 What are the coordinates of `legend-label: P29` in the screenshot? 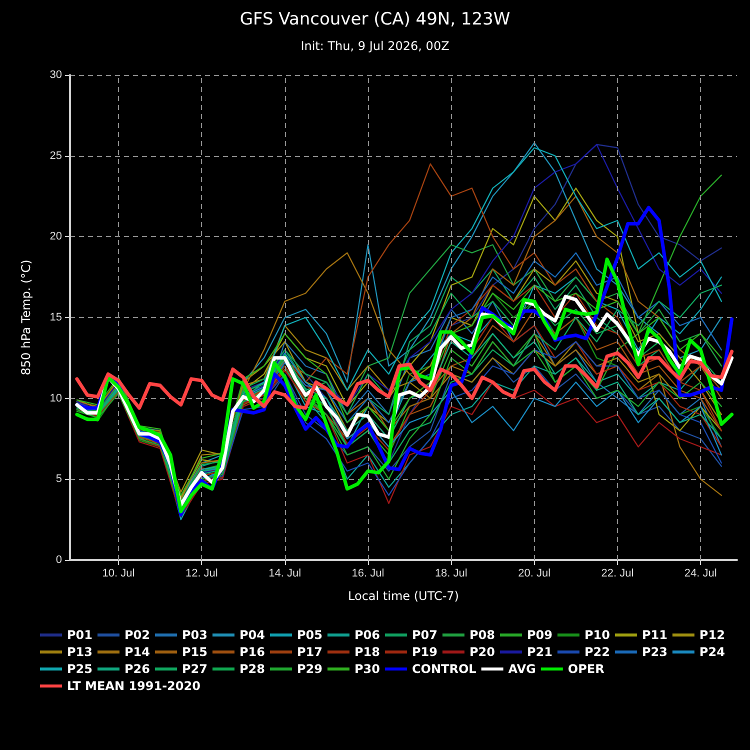 It's located at (309, 669).